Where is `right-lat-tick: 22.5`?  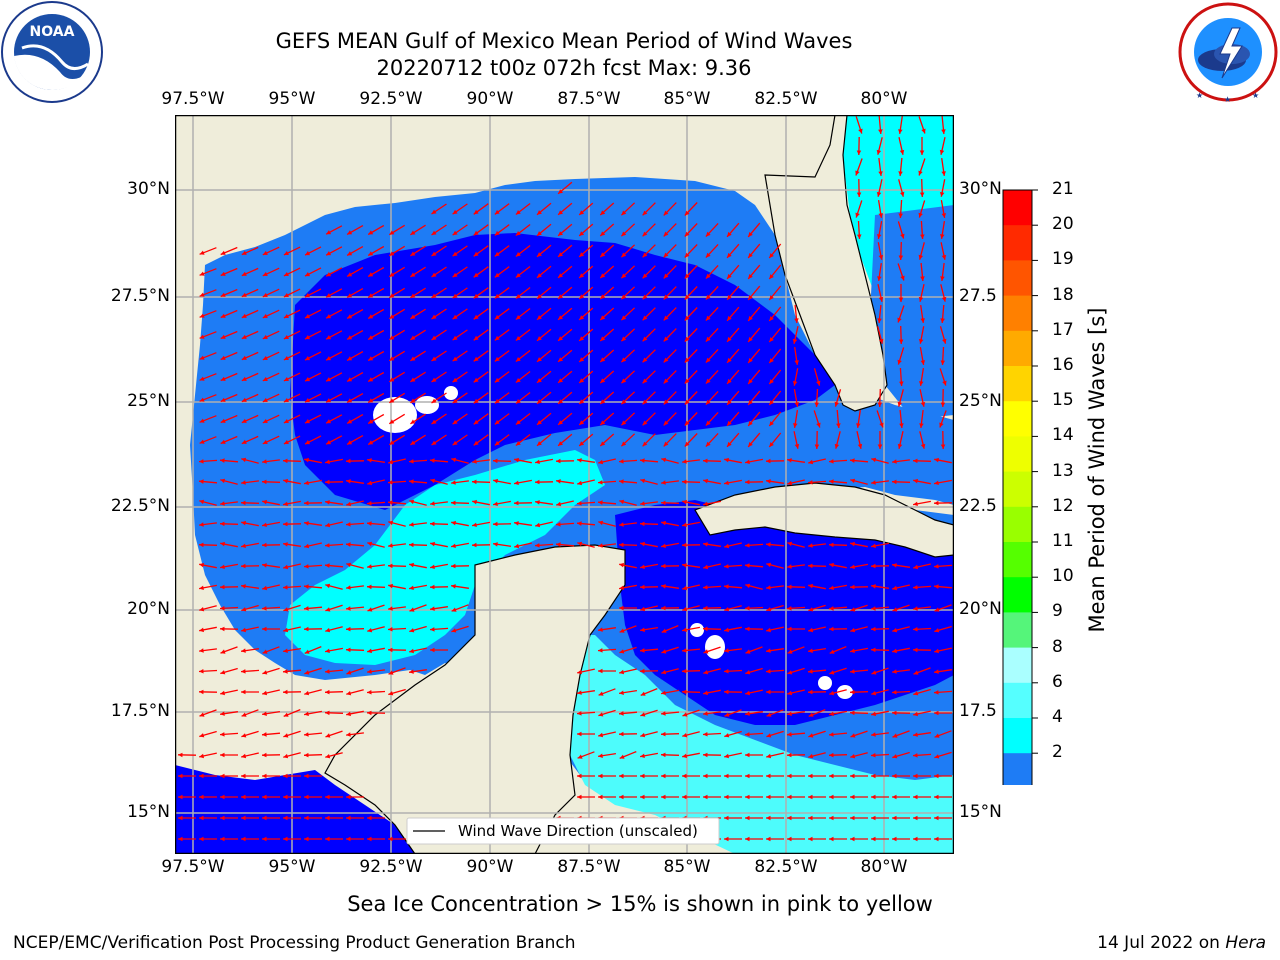 right-lat-tick: 22.5 is located at coordinates (978, 506).